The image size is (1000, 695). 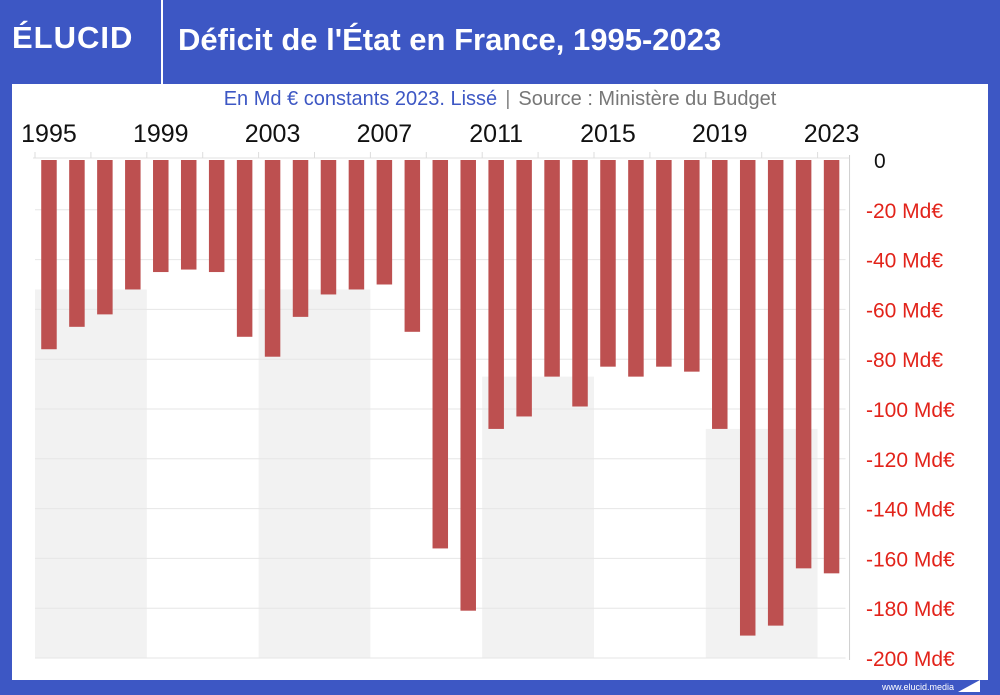 I want to click on bar-2003, so click(x=272, y=258).